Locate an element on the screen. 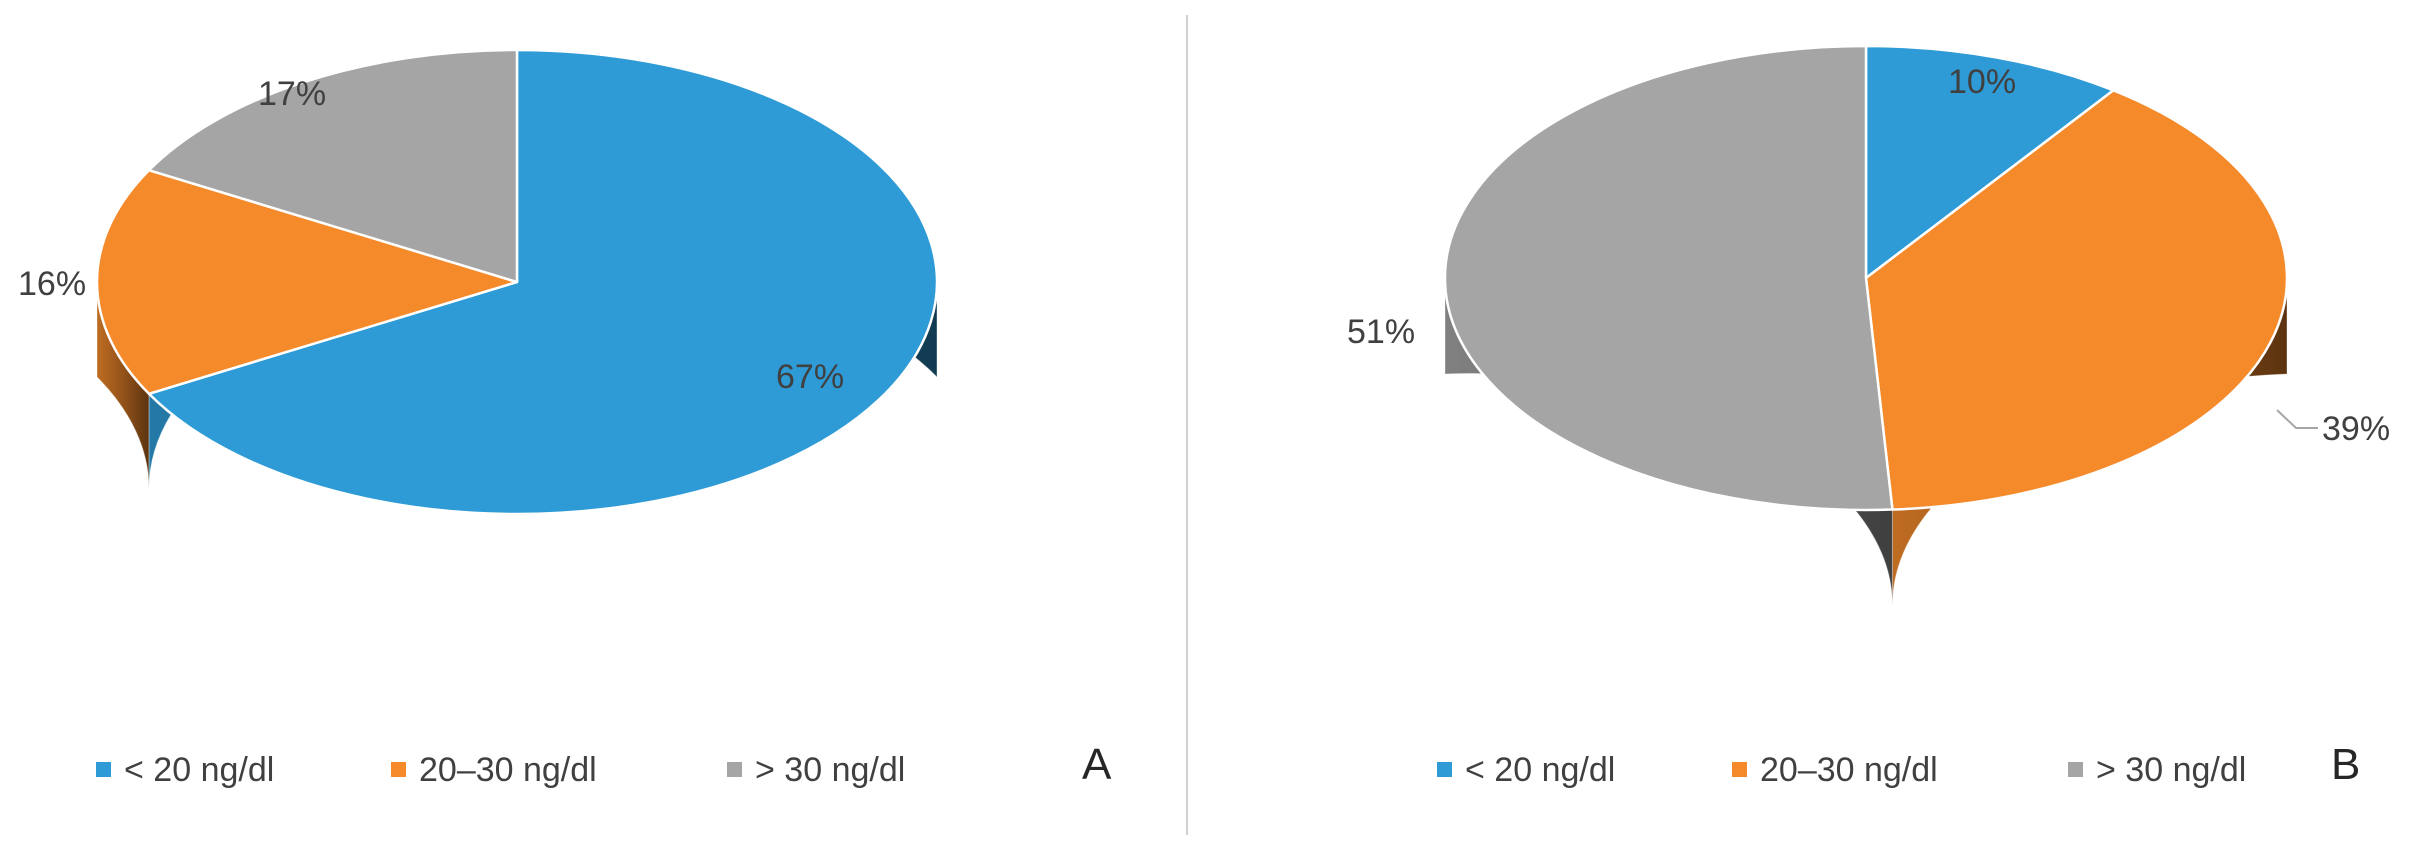 This screenshot has height=846, width=2433. slice-label-lt20: 10% is located at coordinates (1982, 82).